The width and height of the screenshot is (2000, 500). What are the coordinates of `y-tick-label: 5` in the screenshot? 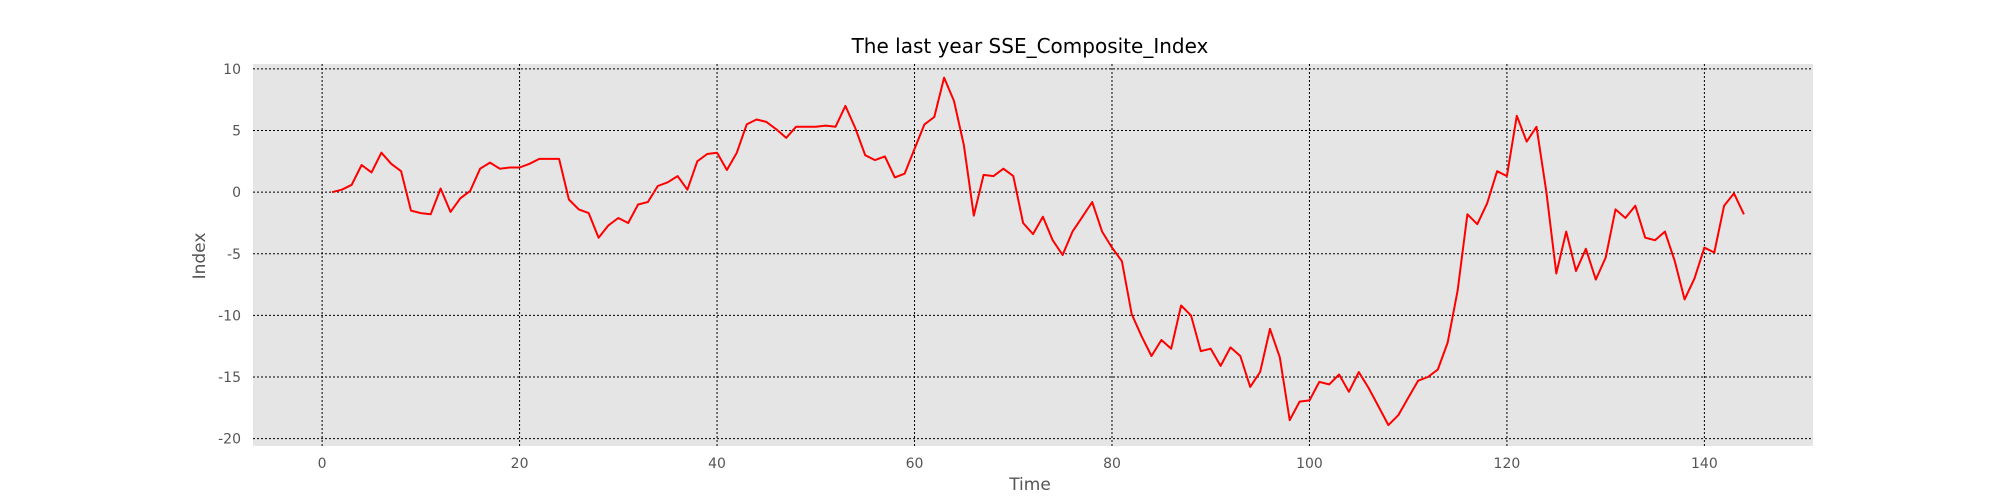 It's located at (236, 132).